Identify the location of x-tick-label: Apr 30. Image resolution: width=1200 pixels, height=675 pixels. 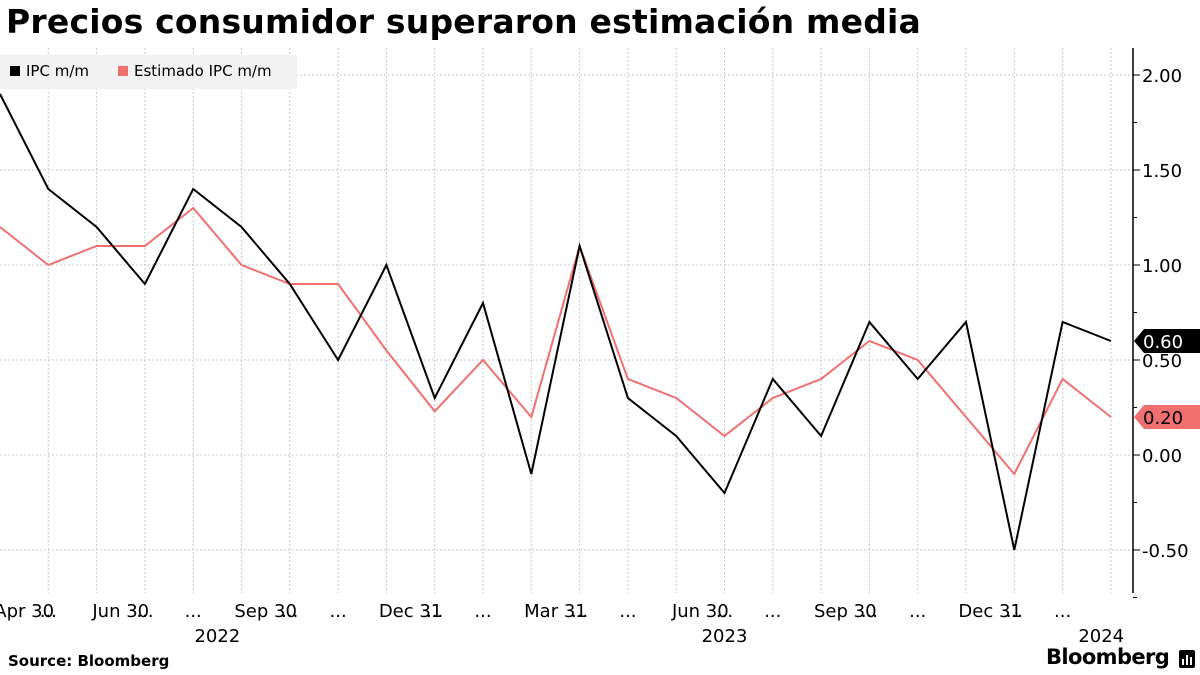
(27, 611).